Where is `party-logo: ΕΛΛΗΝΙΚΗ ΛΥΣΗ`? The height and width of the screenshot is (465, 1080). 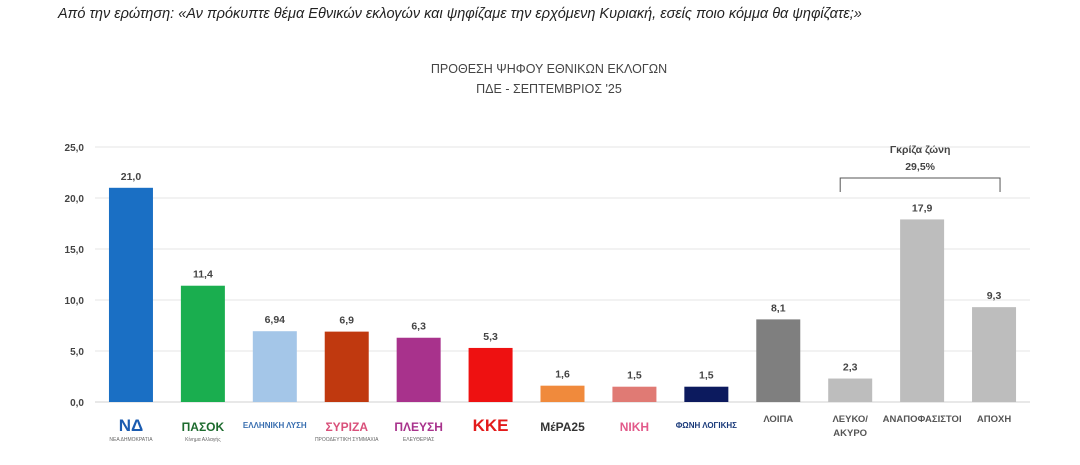
party-logo: ΕΛΛΗΝΙΚΗ ΛΥΣΗ is located at coordinates (275, 425).